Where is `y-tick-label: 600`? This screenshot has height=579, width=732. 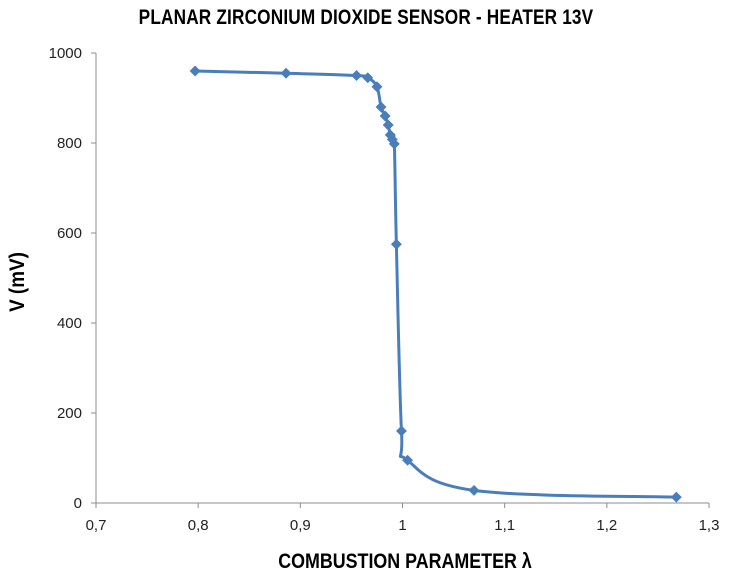 y-tick-label: 600 is located at coordinates (69, 233).